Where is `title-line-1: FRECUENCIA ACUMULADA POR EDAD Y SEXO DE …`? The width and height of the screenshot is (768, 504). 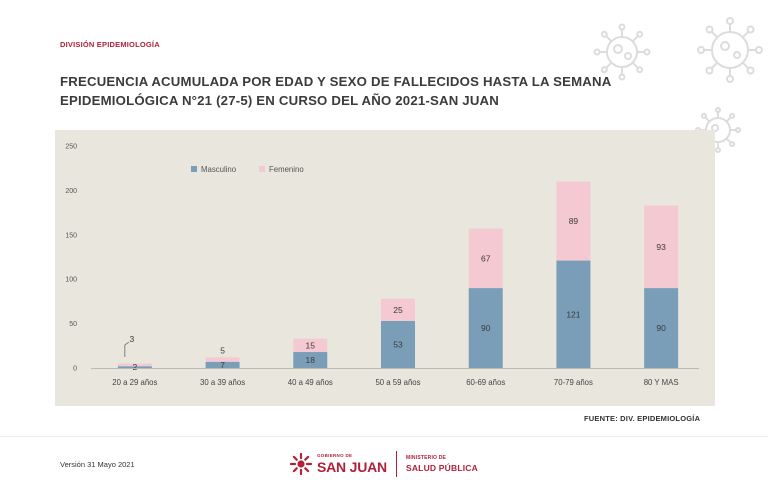 title-line-1: FRECUENCIA ACUMULADA POR EDAD Y SEXO DE … is located at coordinates (336, 81).